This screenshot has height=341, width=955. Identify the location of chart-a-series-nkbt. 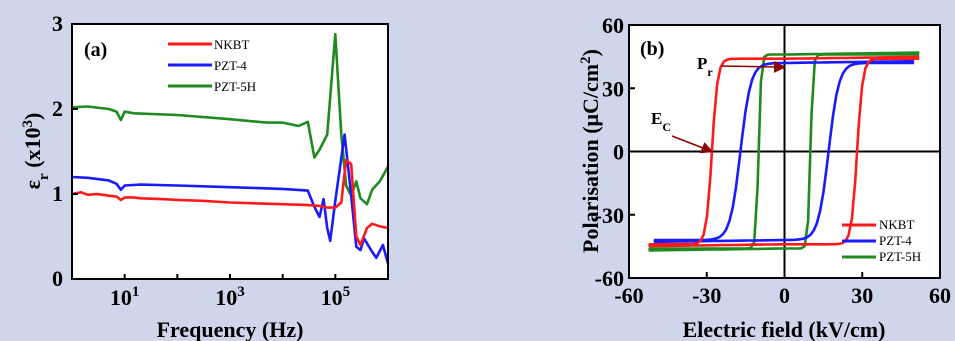
(230, 202).